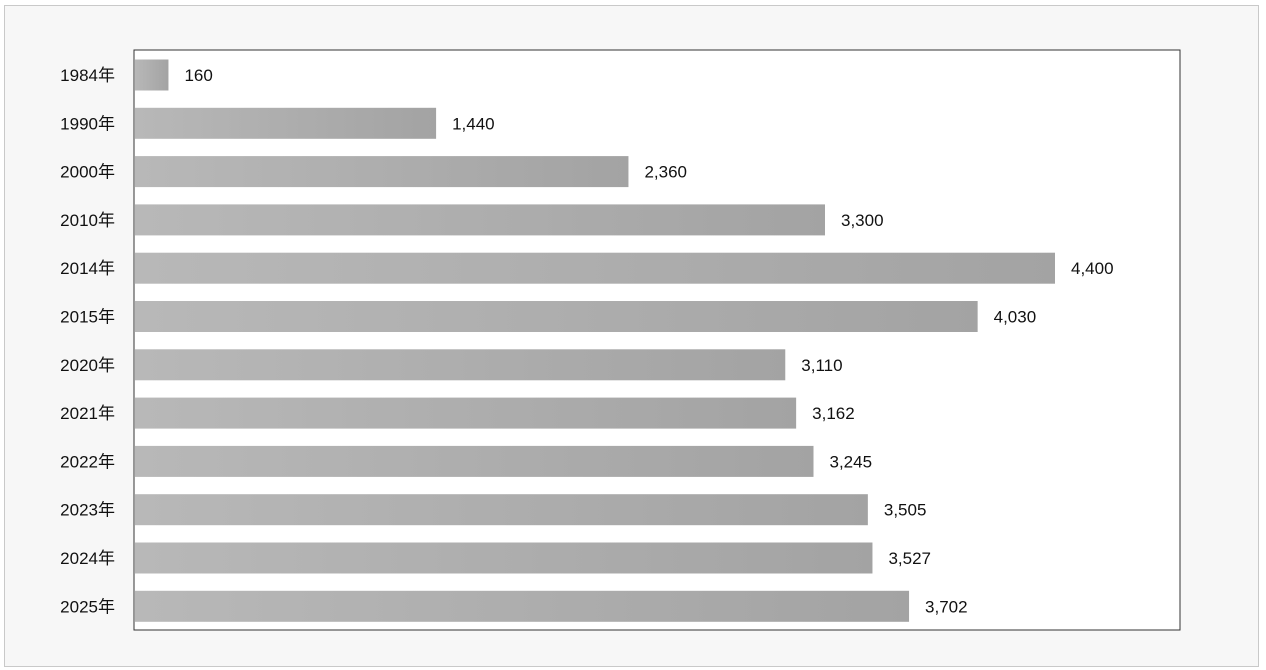 This screenshot has width=1266, height=670. Describe the element at coordinates (87, 220) in the screenshot. I see `category-tick-label: 2010年` at that location.